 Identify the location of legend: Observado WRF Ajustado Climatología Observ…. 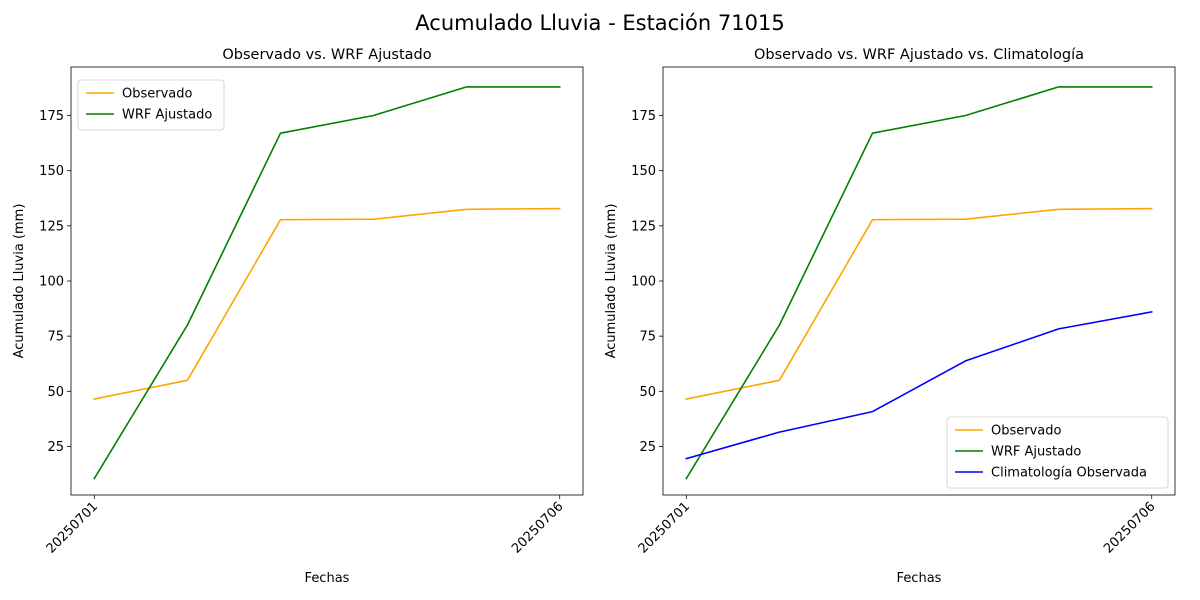
(1057, 452).